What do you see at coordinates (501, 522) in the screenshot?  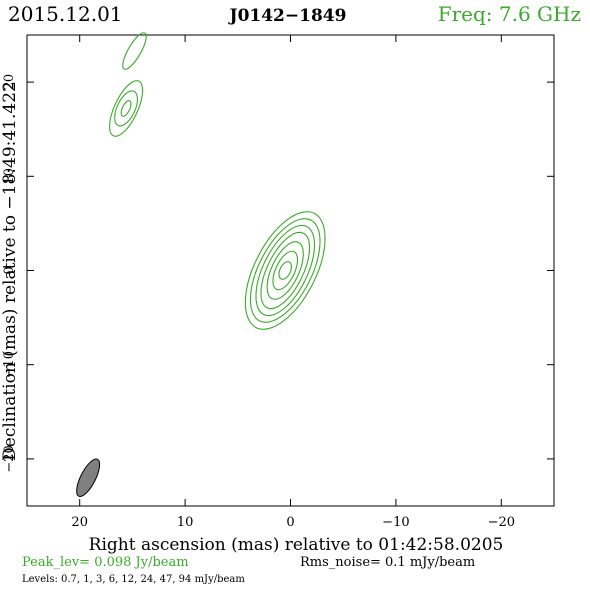 I see `x-tick-label: −20` at bounding box center [501, 522].